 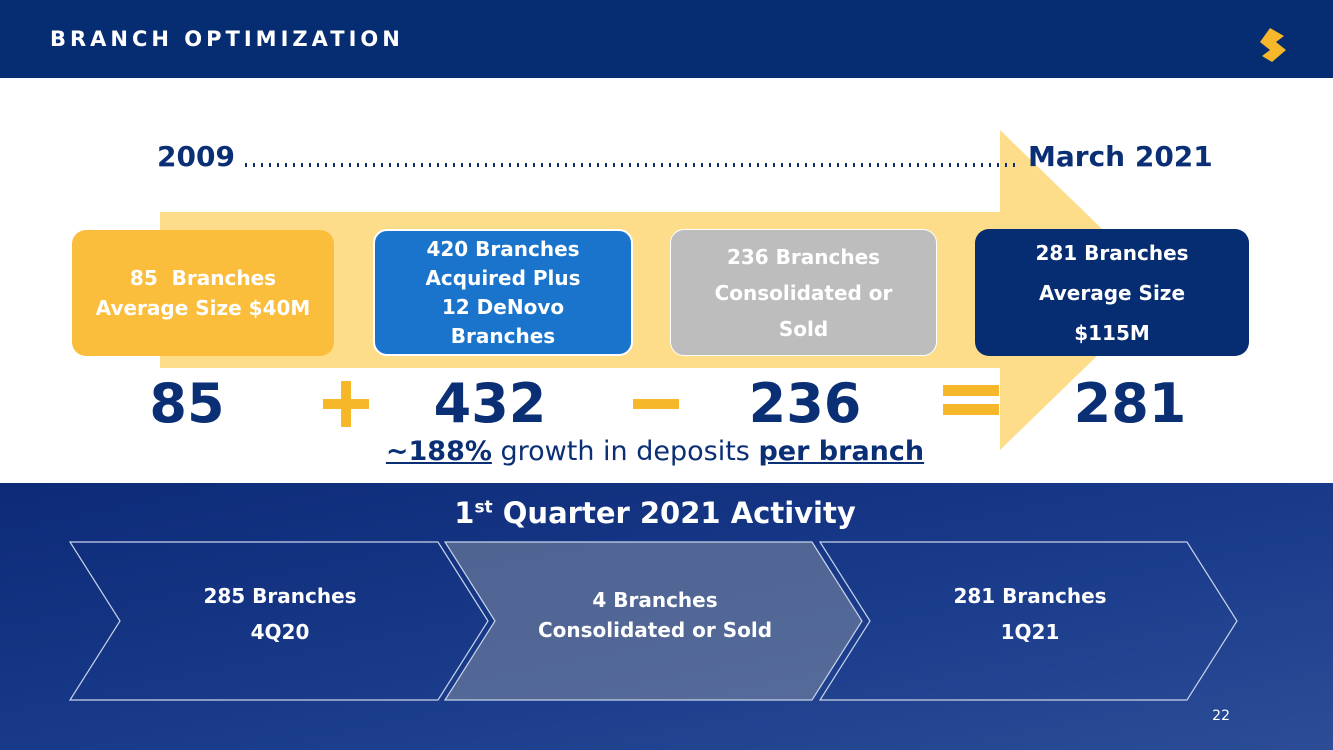 I want to click on box-line: 236 Branches, so click(x=803, y=256).